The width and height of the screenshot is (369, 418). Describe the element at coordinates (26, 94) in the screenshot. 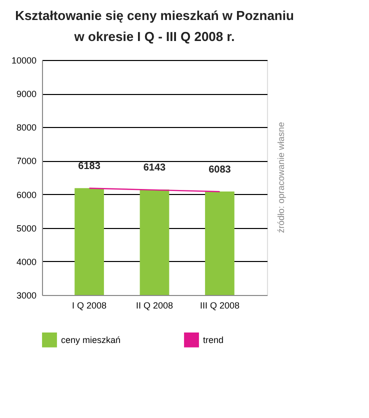

I see `y-tick-label: 9000` at that location.